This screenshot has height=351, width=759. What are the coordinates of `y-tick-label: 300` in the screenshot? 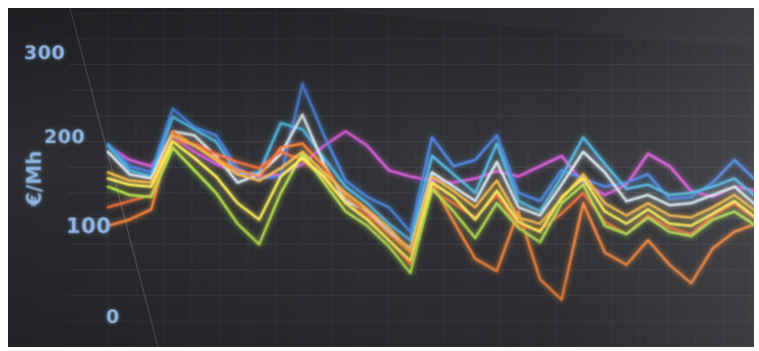 It's located at (45, 53).